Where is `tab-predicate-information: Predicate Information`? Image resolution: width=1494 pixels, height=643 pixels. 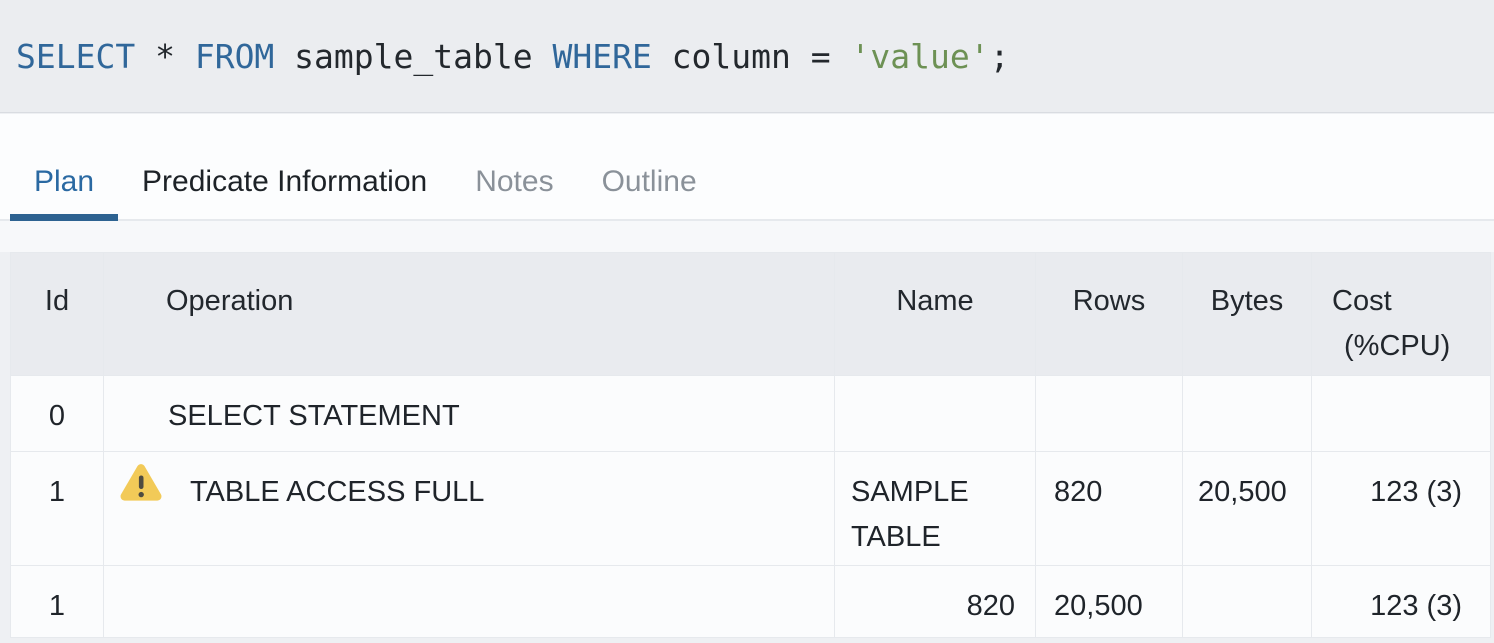
tab-predicate-information: Predicate Information is located at coordinates (284, 166).